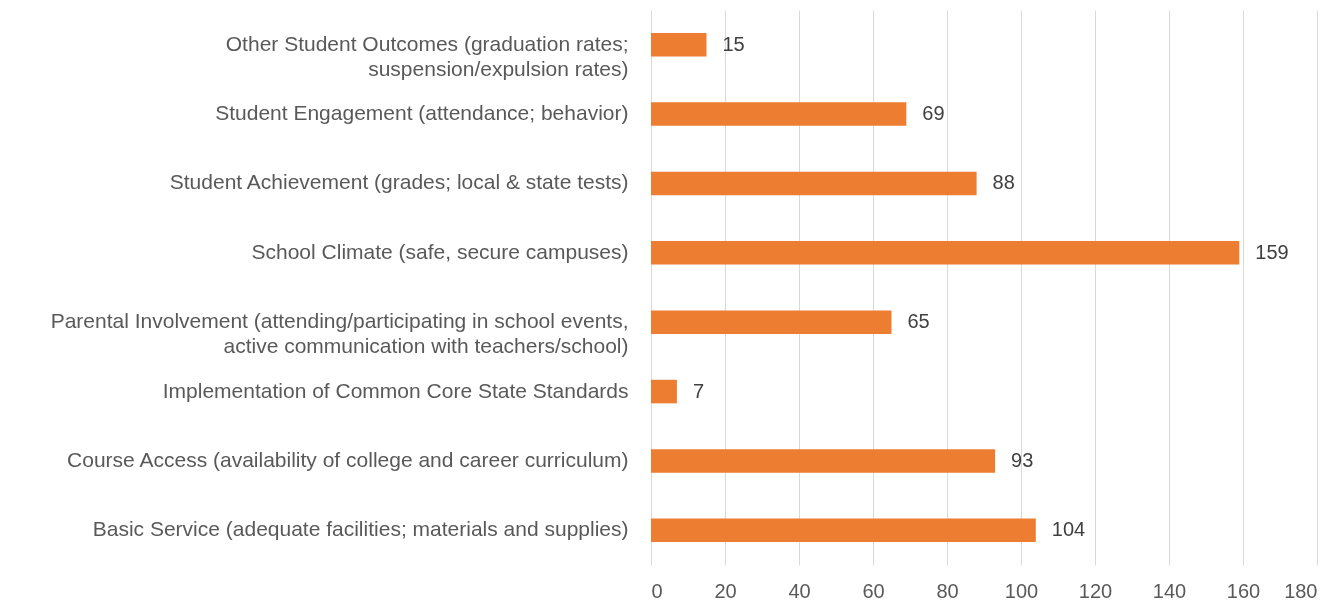 The width and height of the screenshot is (1342, 612). I want to click on data-label: 69, so click(933, 113).